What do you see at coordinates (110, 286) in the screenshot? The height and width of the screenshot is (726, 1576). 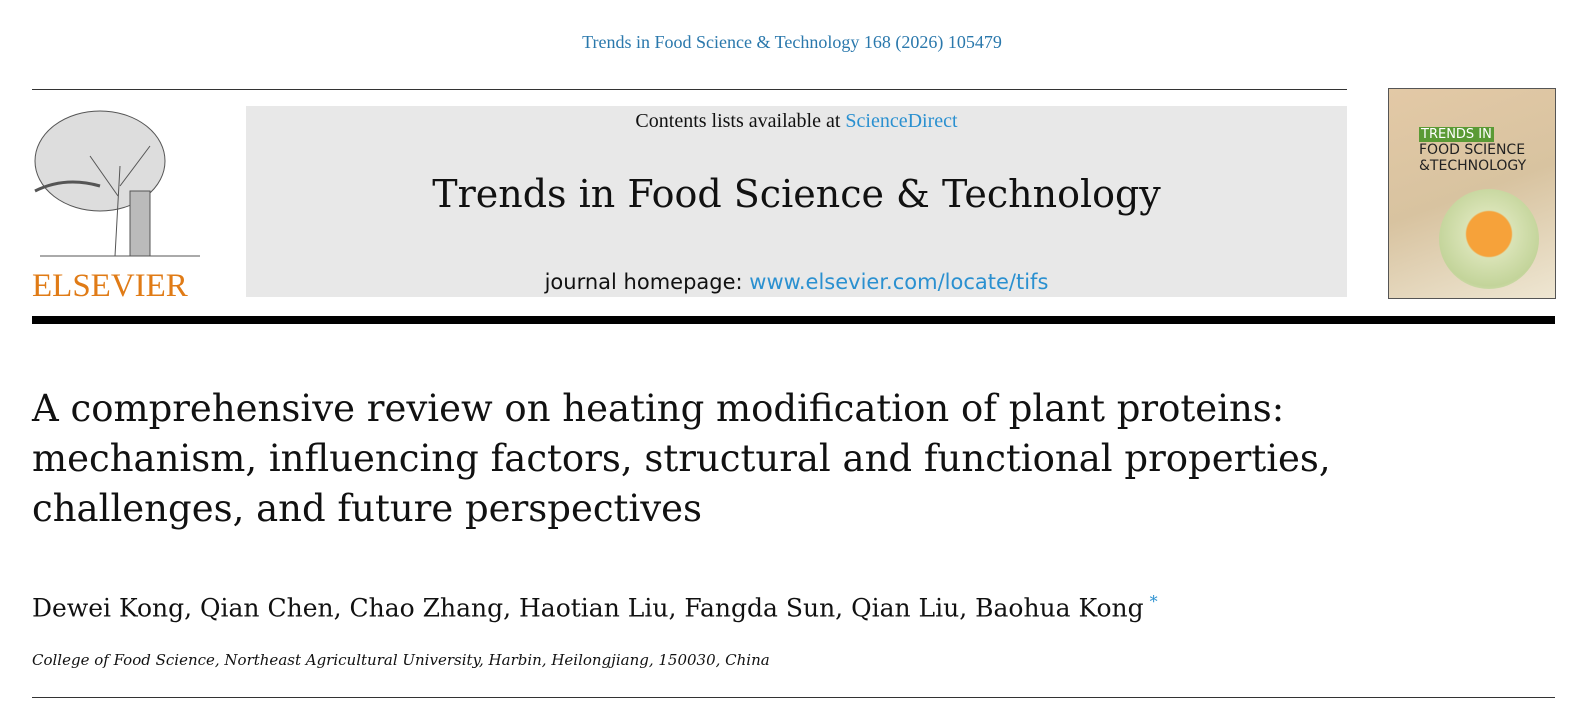 I see `elsevier-logo-text: ELSEVIER` at bounding box center [110, 286].